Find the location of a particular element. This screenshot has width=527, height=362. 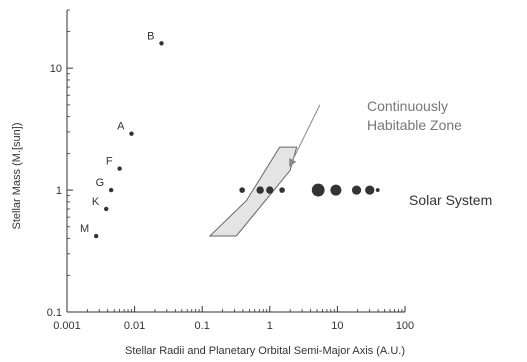

star-point-g is located at coordinates (111, 190).